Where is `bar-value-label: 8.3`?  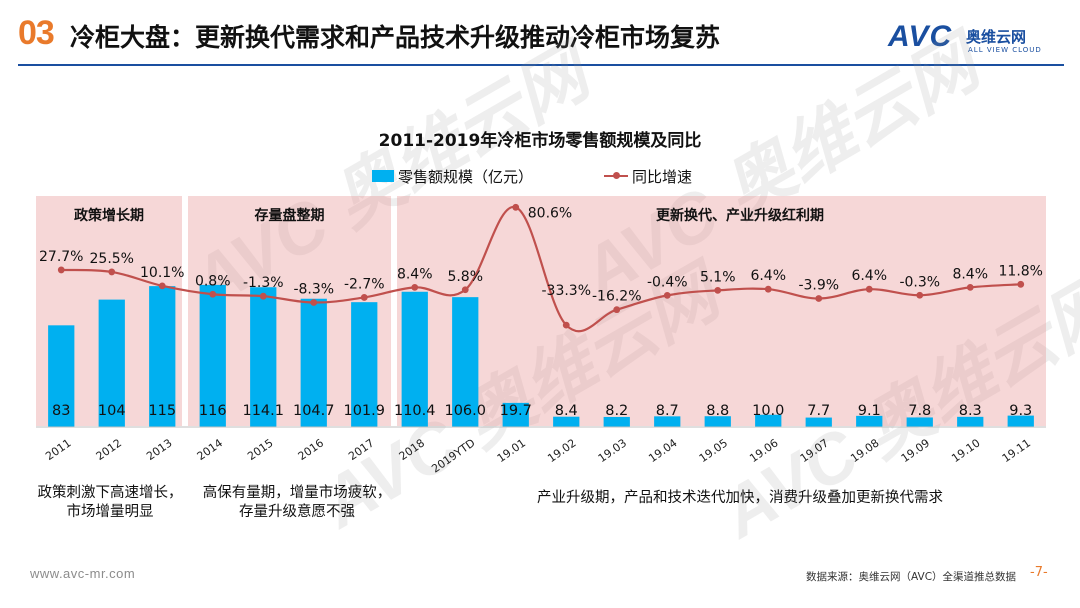
bar-value-label: 8.3 is located at coordinates (970, 411).